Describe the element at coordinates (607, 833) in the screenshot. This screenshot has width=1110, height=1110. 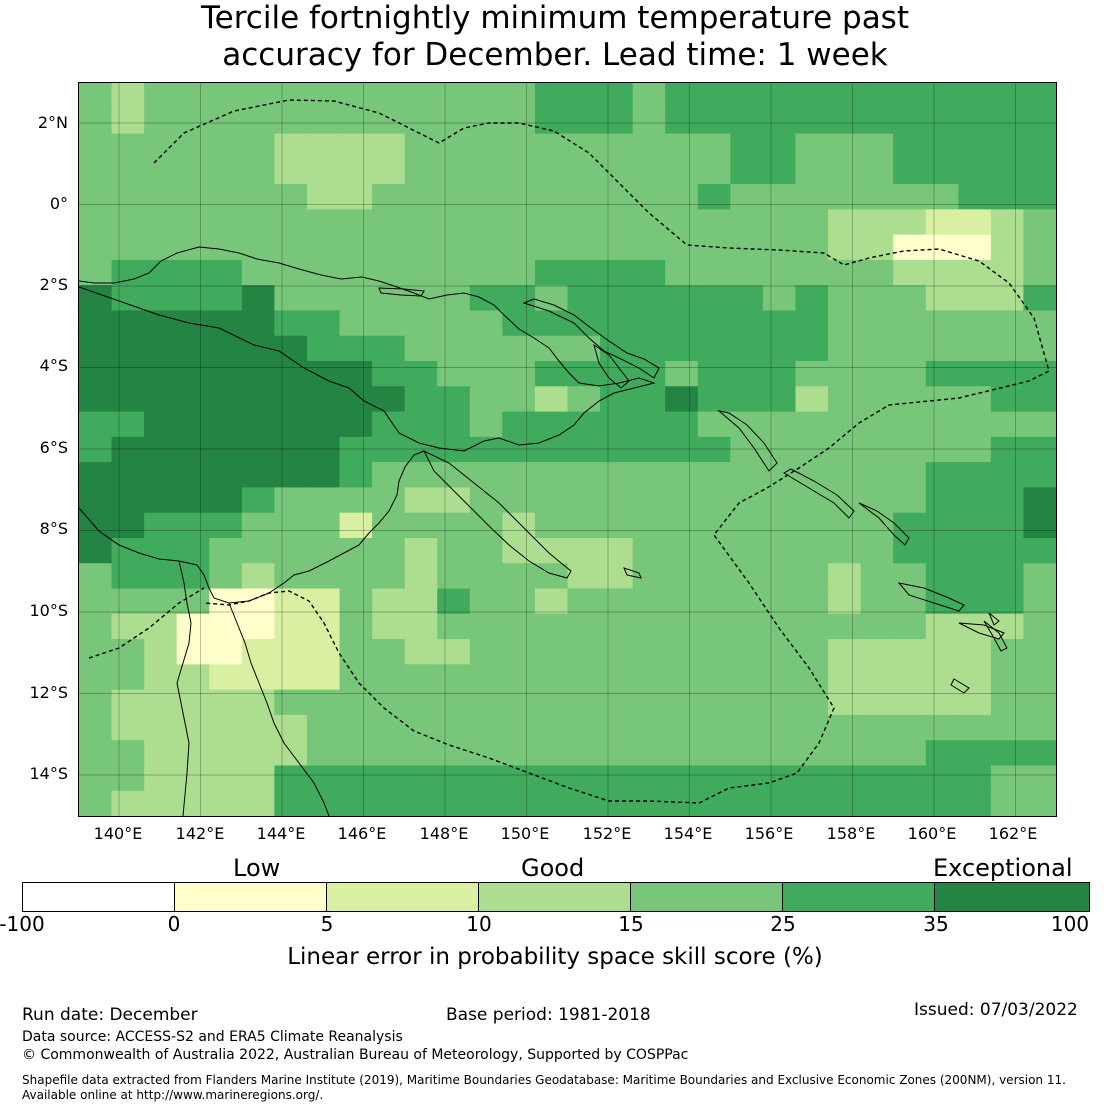
I see `lon-label-152e: 152°E` at that location.